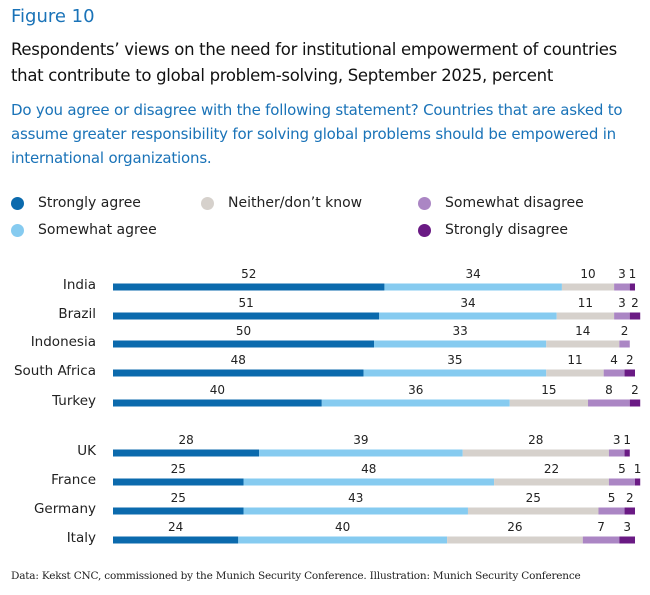 The width and height of the screenshot is (650, 595). I want to click on legend-swatch-strongly-agree, so click(17, 203).